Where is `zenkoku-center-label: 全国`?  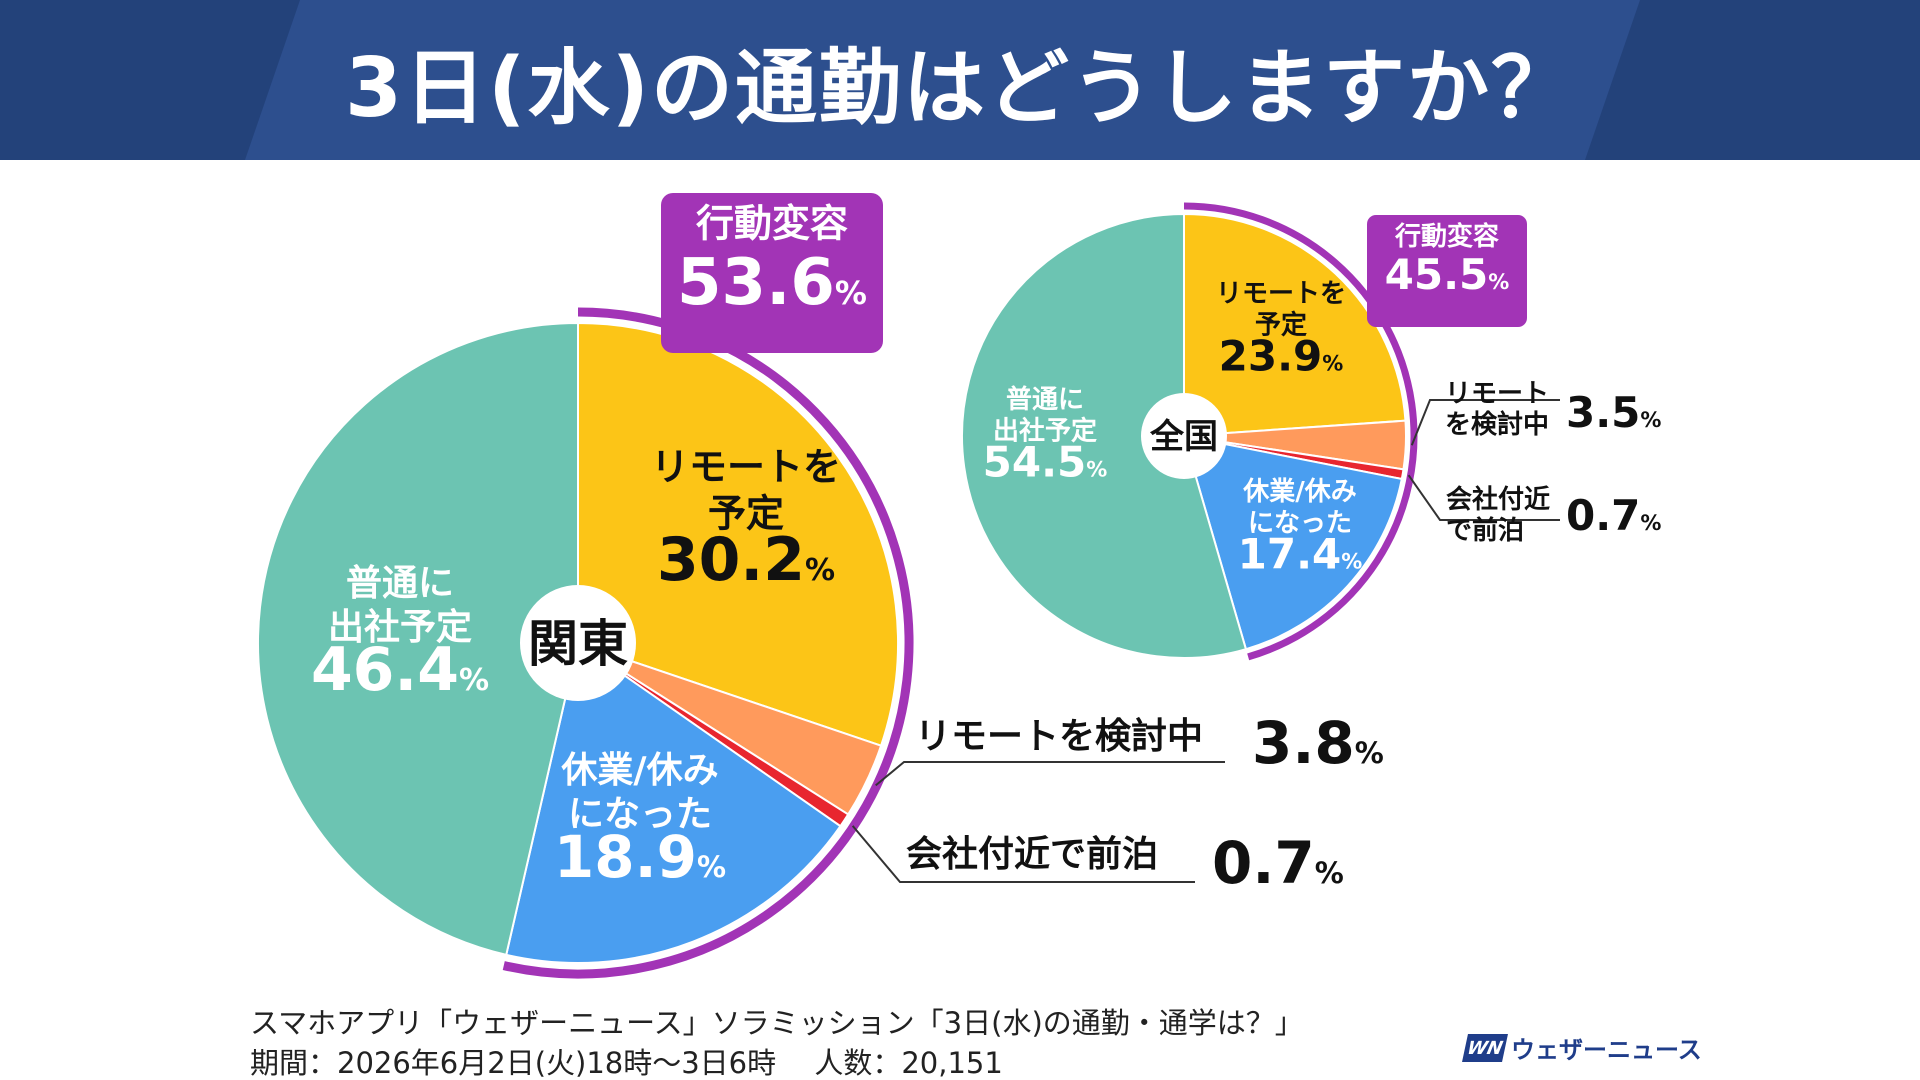
zenkoku-center-label: 全国 is located at coordinates (1183, 437).